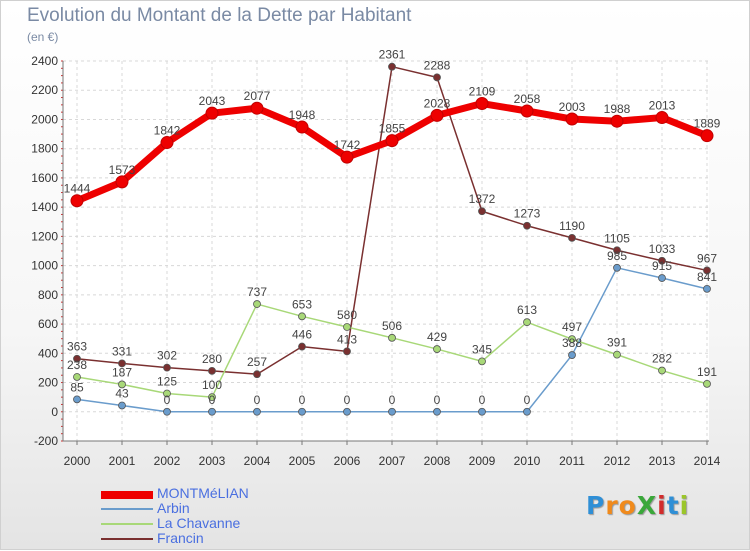  Describe the element at coordinates (707, 258) in the screenshot. I see `data-label-francin: 967` at that location.